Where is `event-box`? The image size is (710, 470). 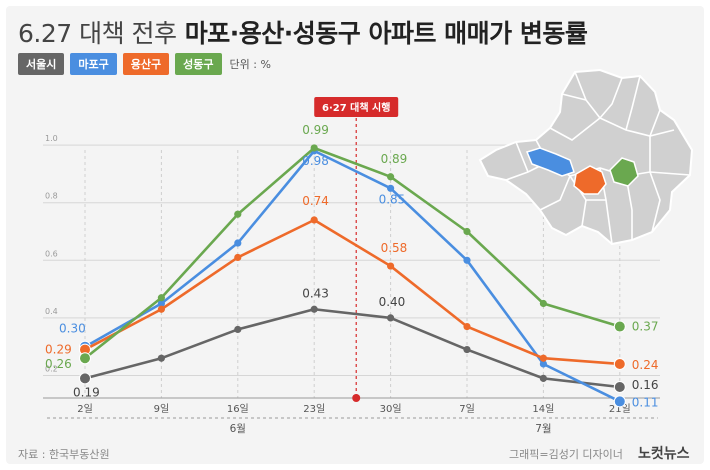
event-box is located at coordinates (356, 107).